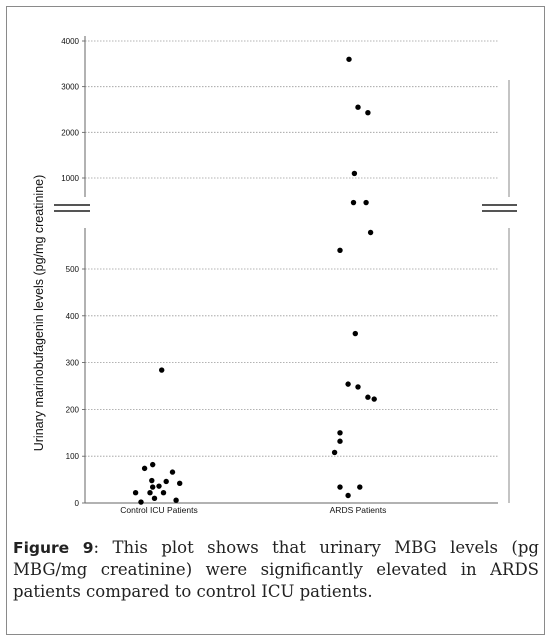 The image size is (552, 641). What do you see at coordinates (70, 132) in the screenshot?
I see `y-tick-label: 2000` at bounding box center [70, 132].